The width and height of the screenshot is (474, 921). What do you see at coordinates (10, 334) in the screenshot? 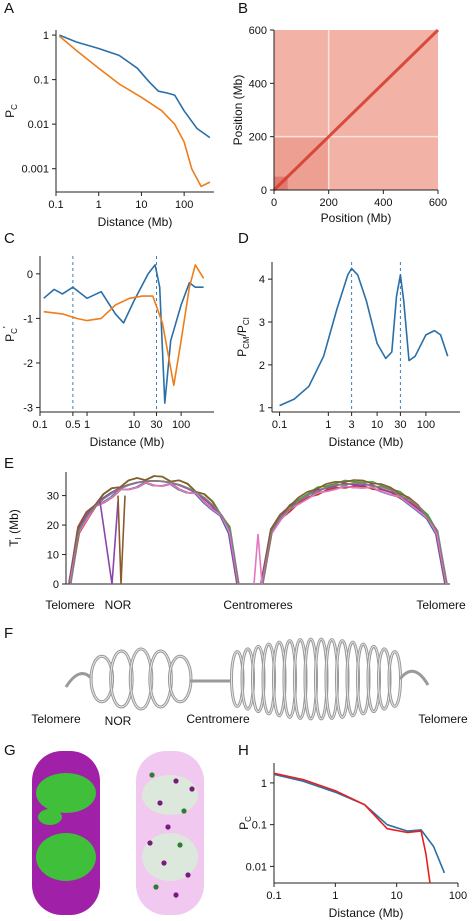
I see `y-axis-label: PC'` at bounding box center [10, 334].